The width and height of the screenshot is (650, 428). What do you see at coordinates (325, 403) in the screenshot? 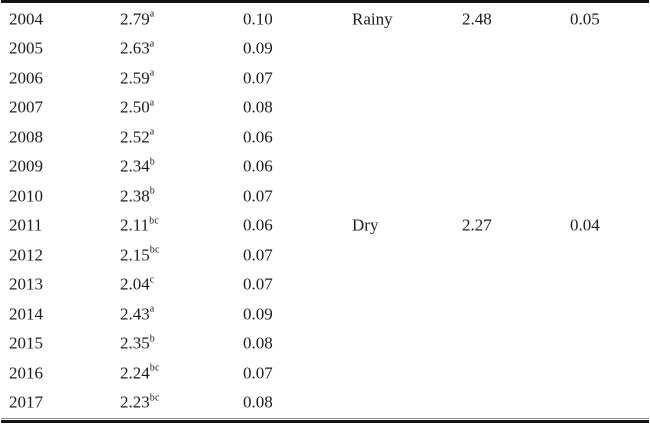
I see `table-row: 2017 2.23bc 0.08` at bounding box center [325, 403].